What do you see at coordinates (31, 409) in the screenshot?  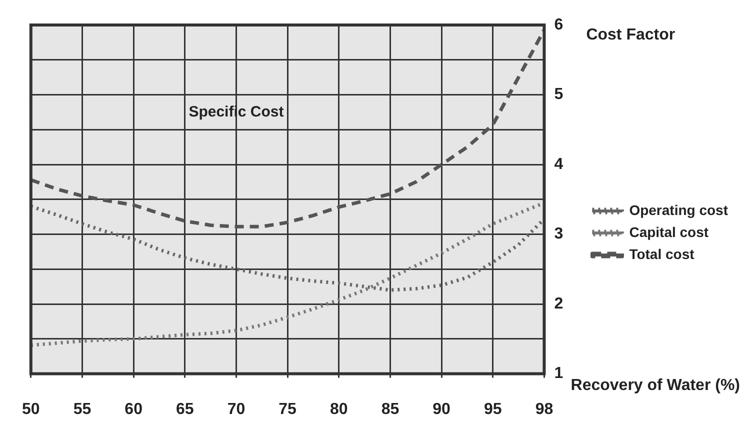 I see `x-tick-label: 50` at bounding box center [31, 409].